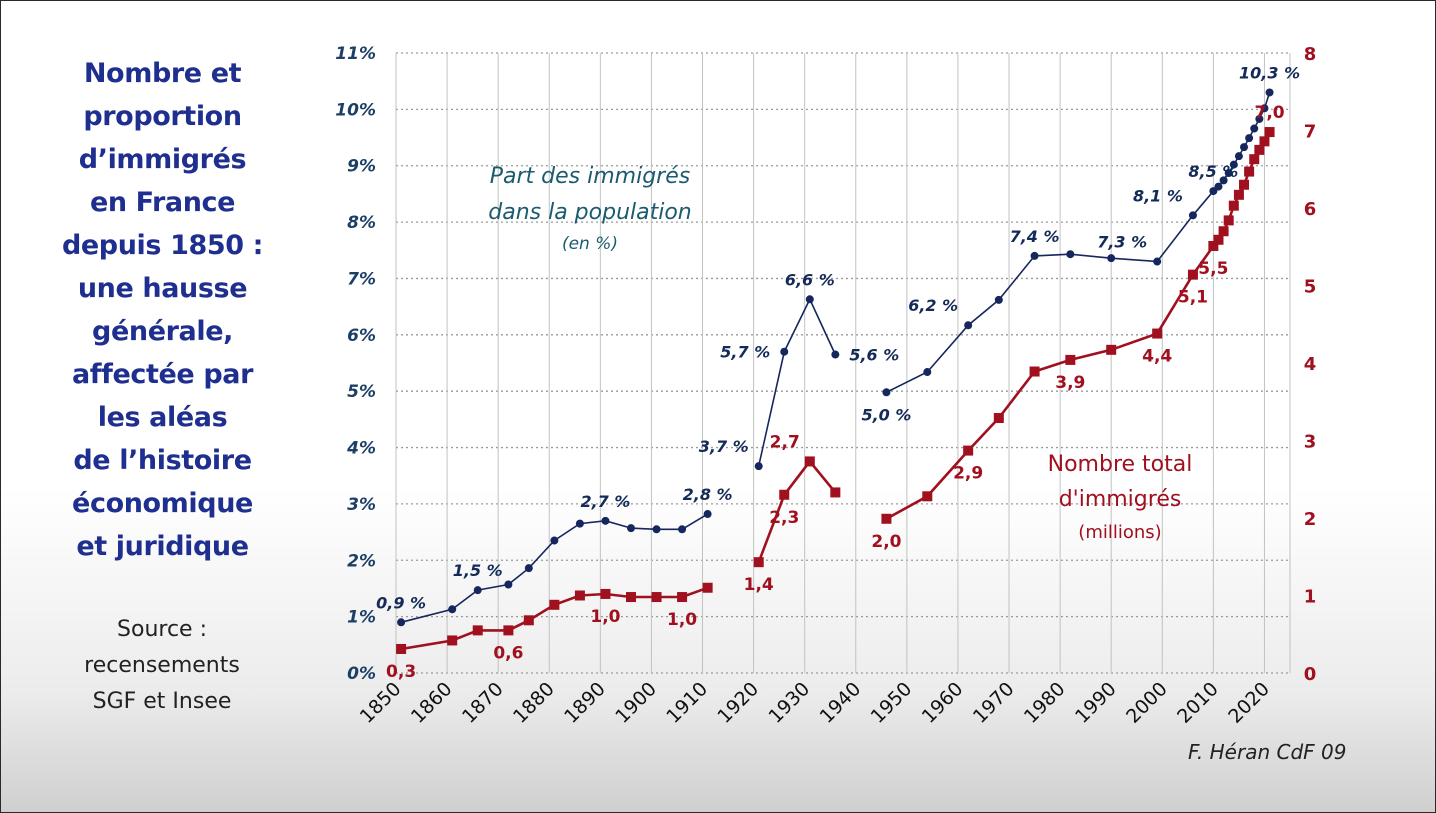  What do you see at coordinates (401, 602) in the screenshot?
I see `share-data-label: 0,9 %` at bounding box center [401, 602].